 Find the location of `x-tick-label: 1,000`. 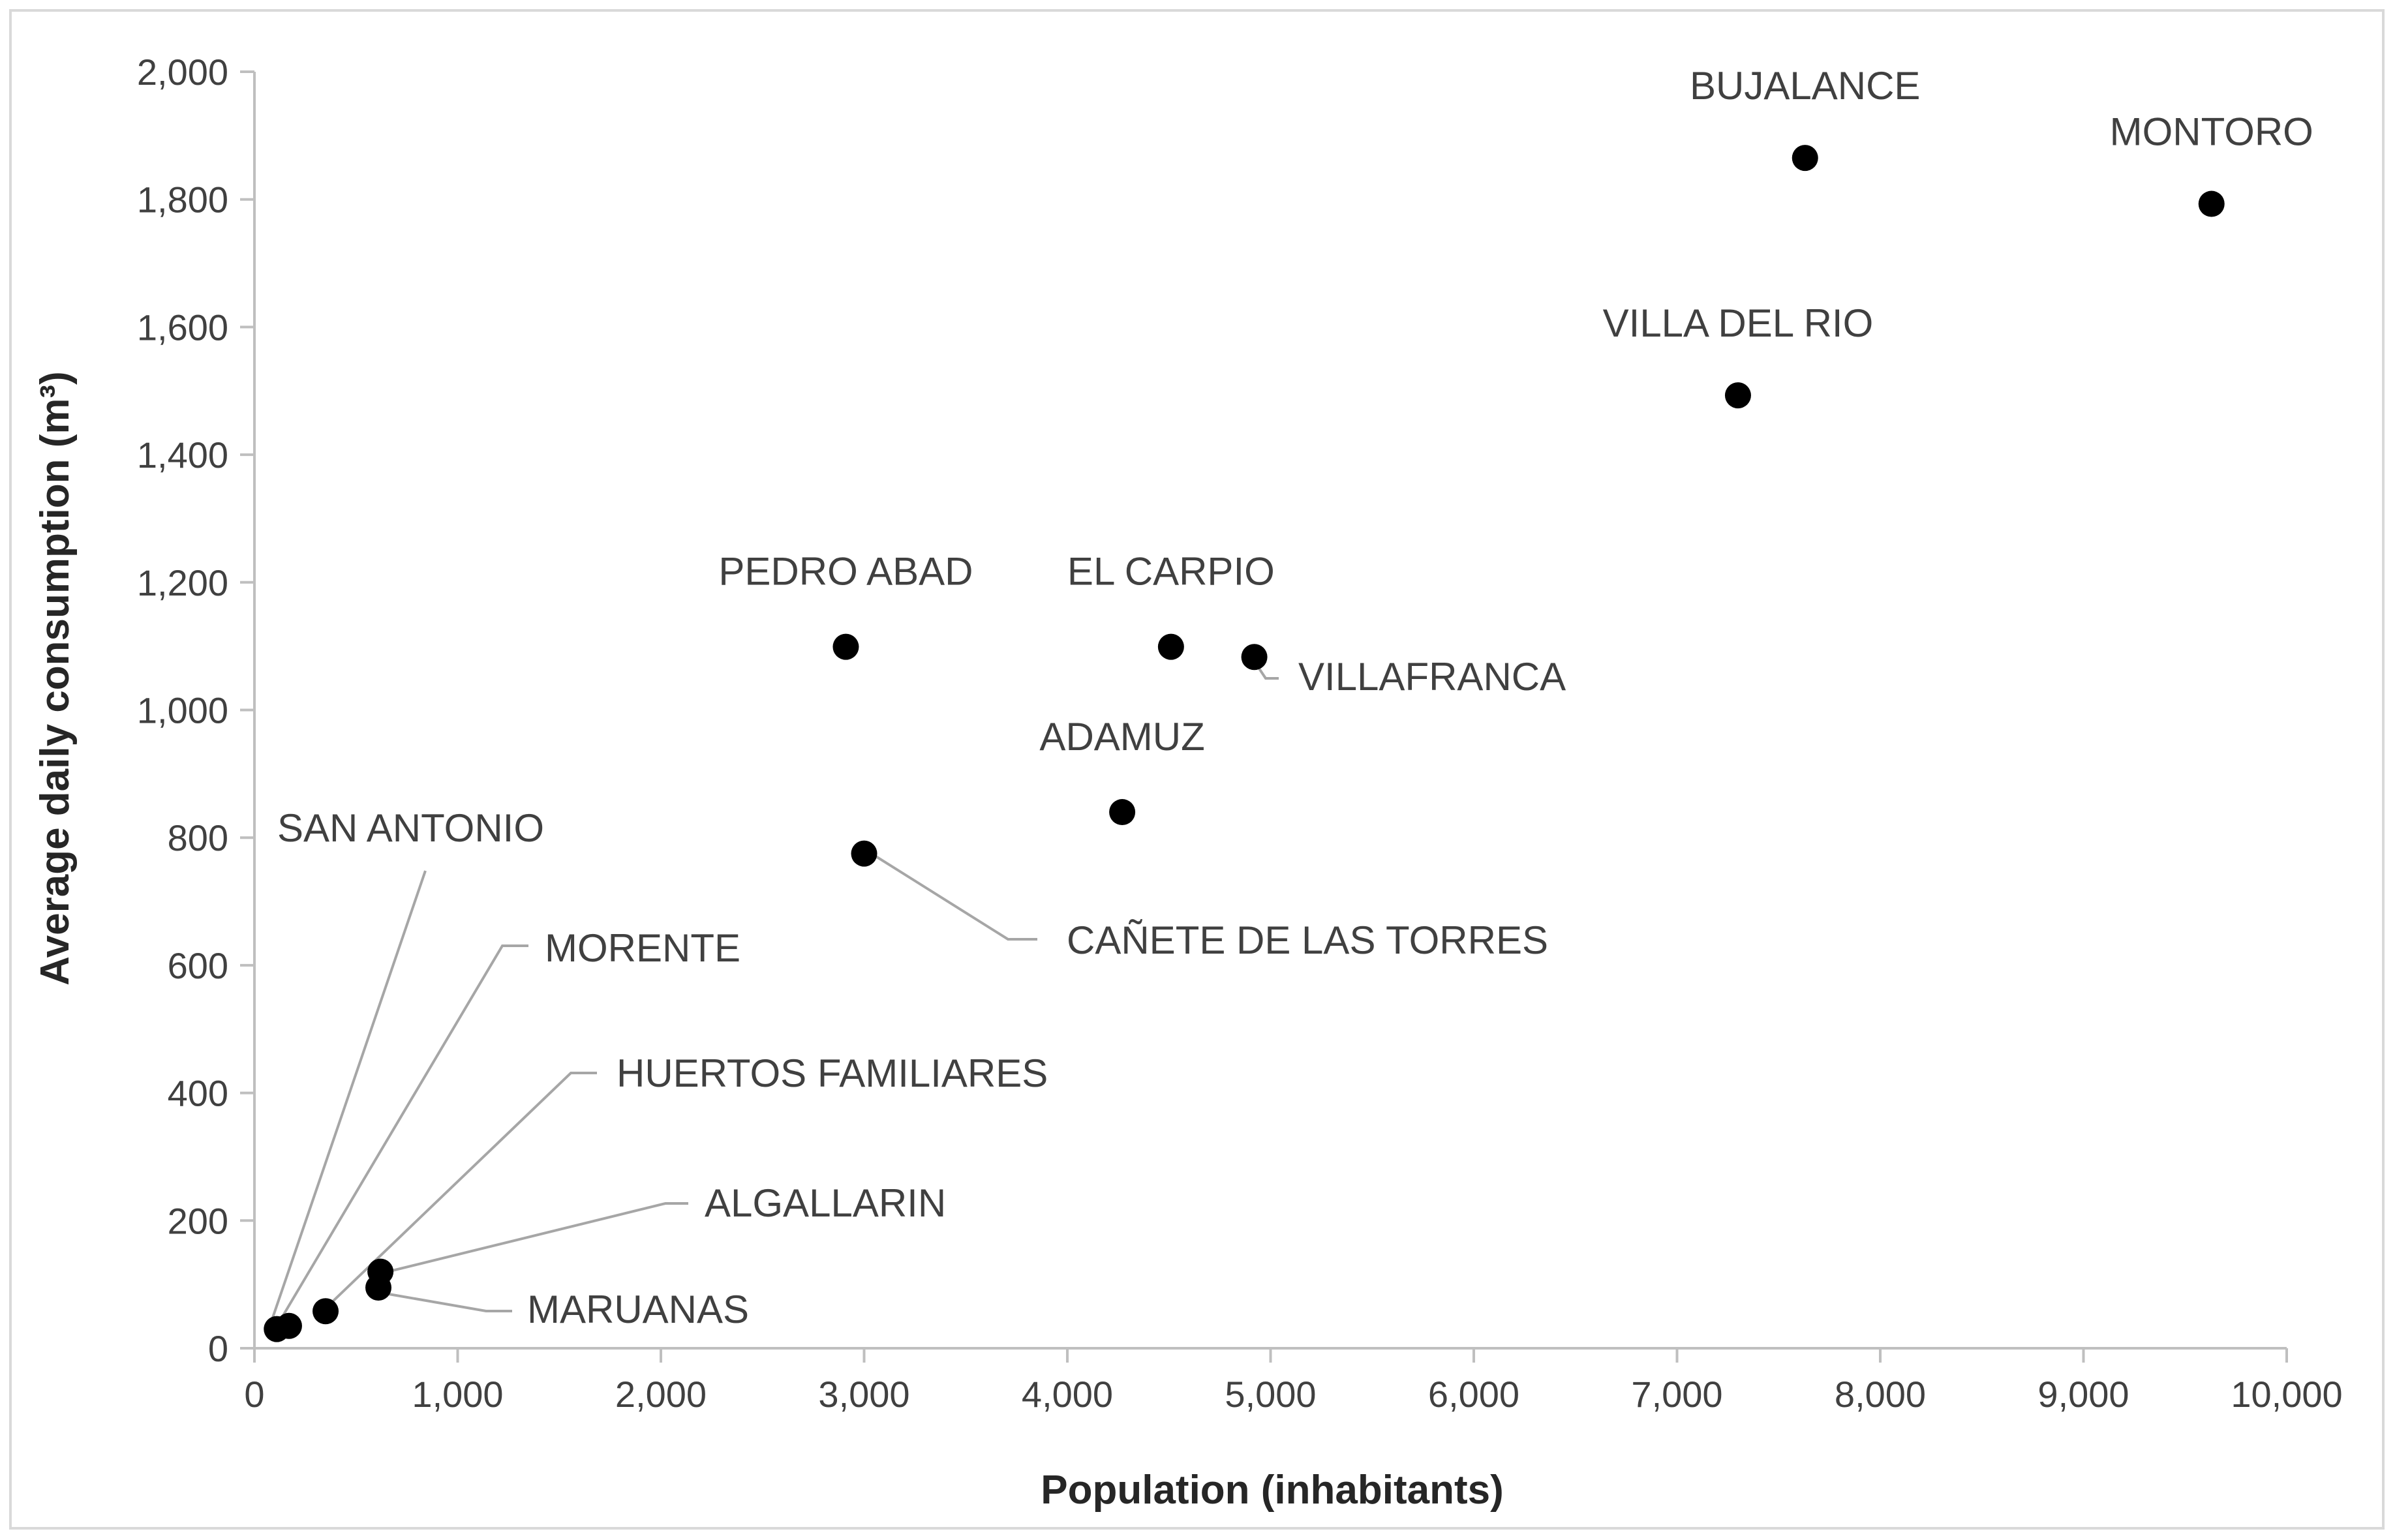

x-tick-label: 1,000 is located at coordinates (457, 1394).